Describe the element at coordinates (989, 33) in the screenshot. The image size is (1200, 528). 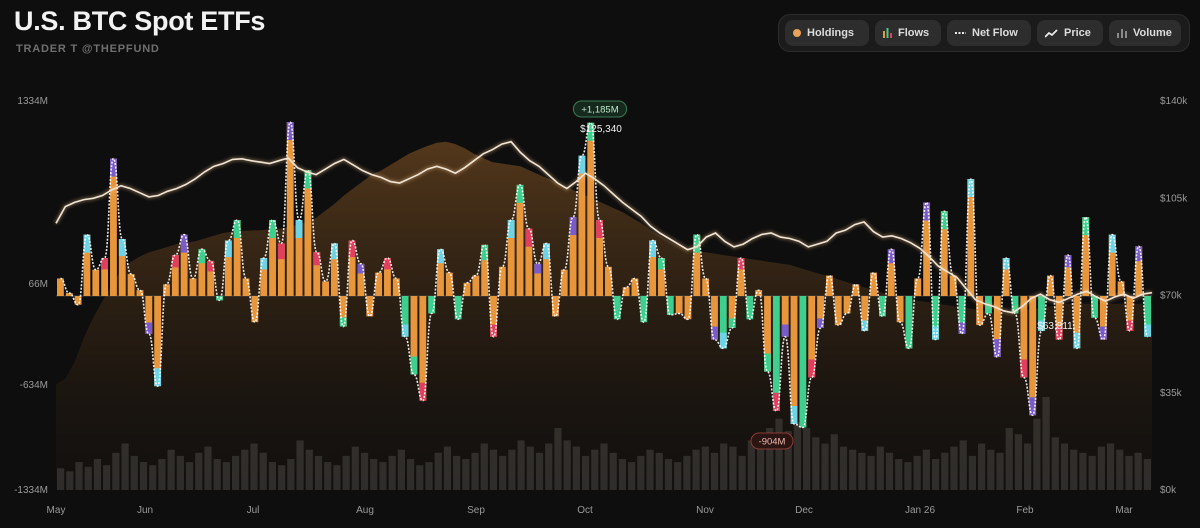
I see `net-flow-toggle-button: Net Flow` at that location.